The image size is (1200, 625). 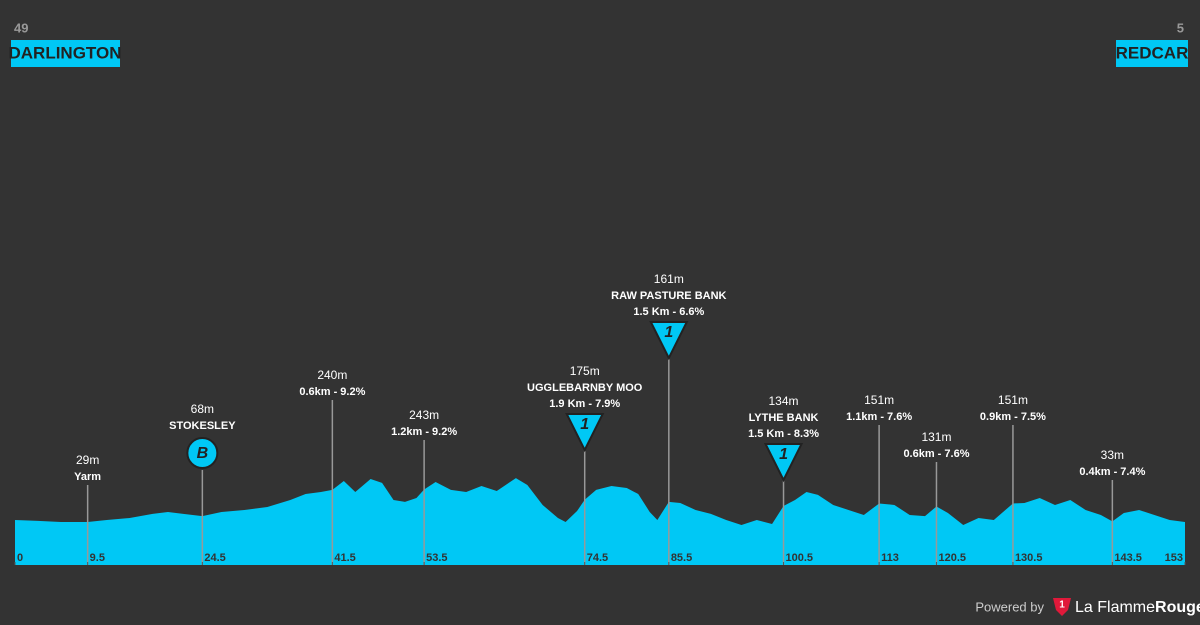 What do you see at coordinates (332, 392) in the screenshot?
I see `annotation-detail: 0.6km - 9.2%` at bounding box center [332, 392].